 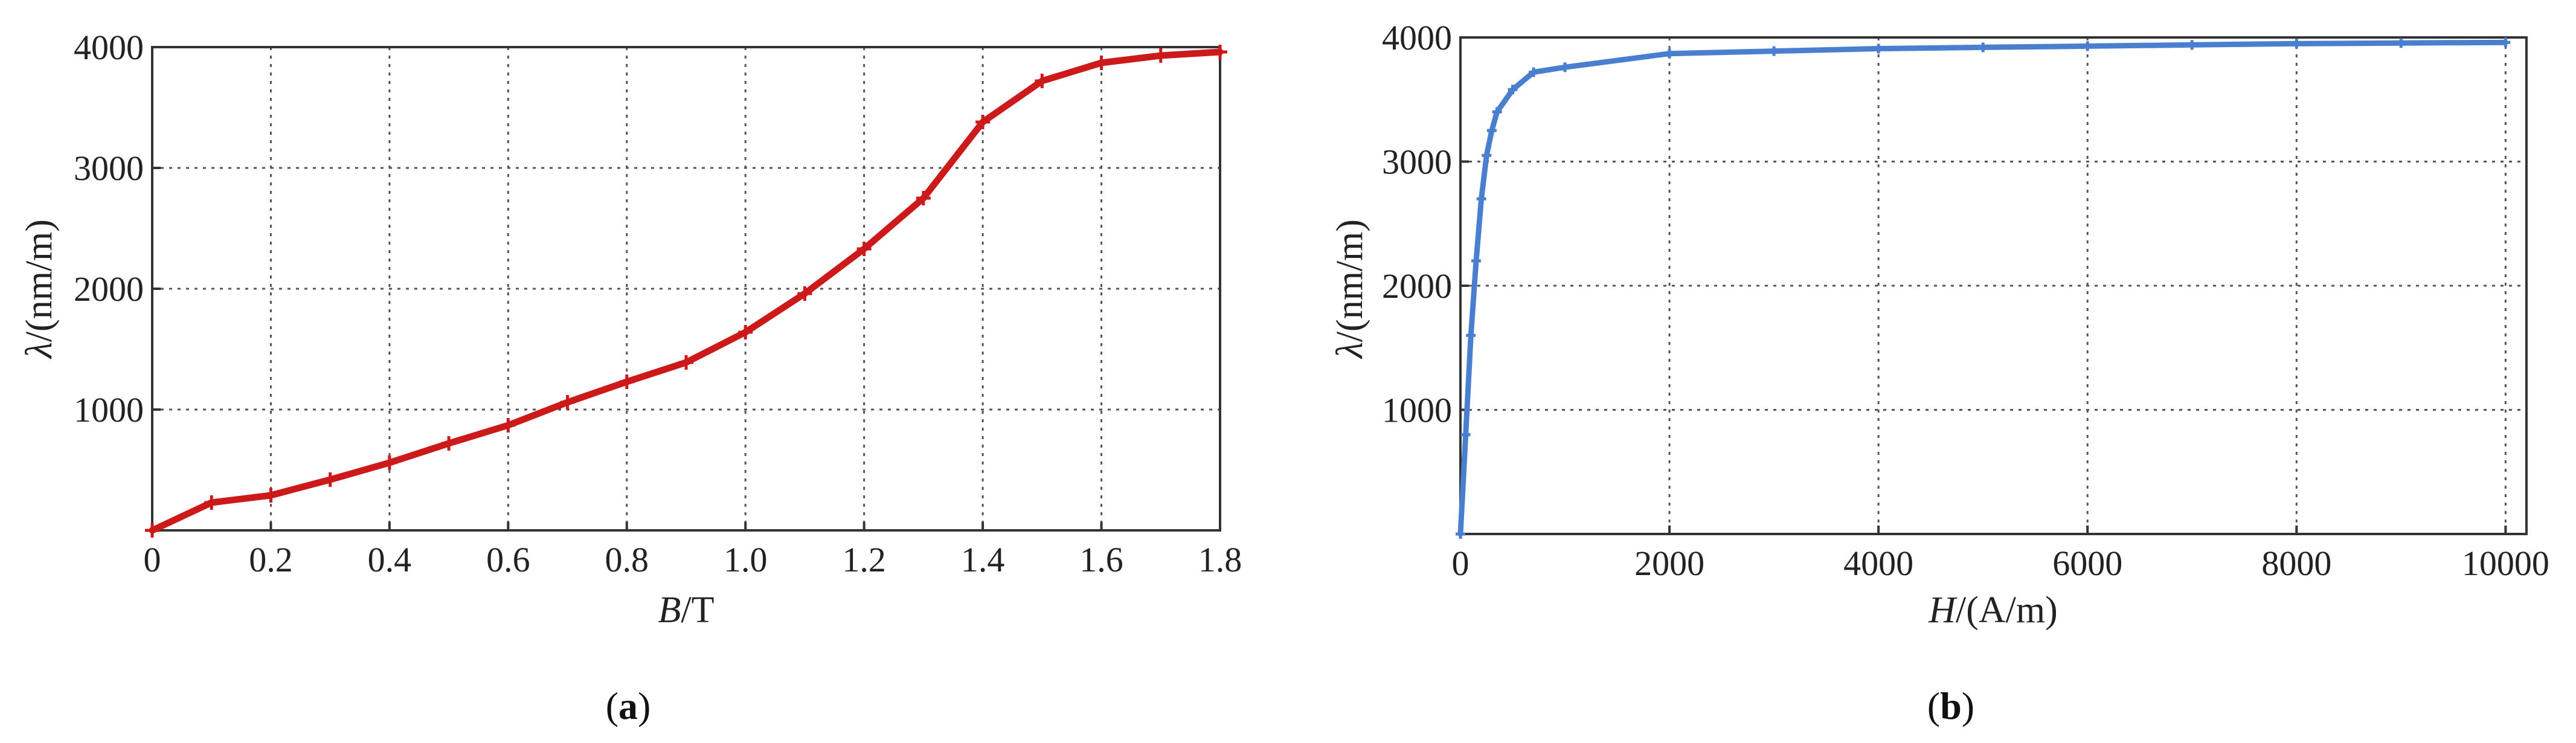 What do you see at coordinates (746, 560) in the screenshot?
I see `x-tick-label: 1.0` at bounding box center [746, 560].